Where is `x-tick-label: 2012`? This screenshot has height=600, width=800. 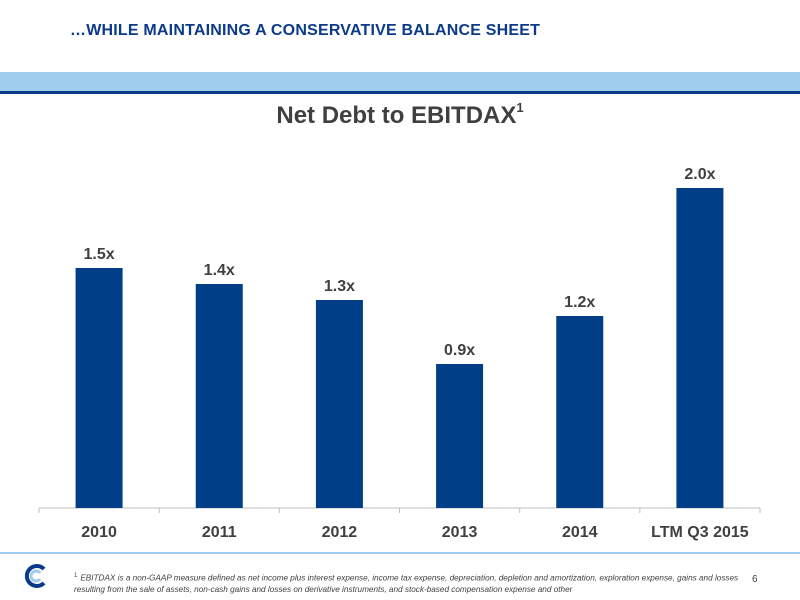
x-tick-label: 2012 is located at coordinates (340, 532).